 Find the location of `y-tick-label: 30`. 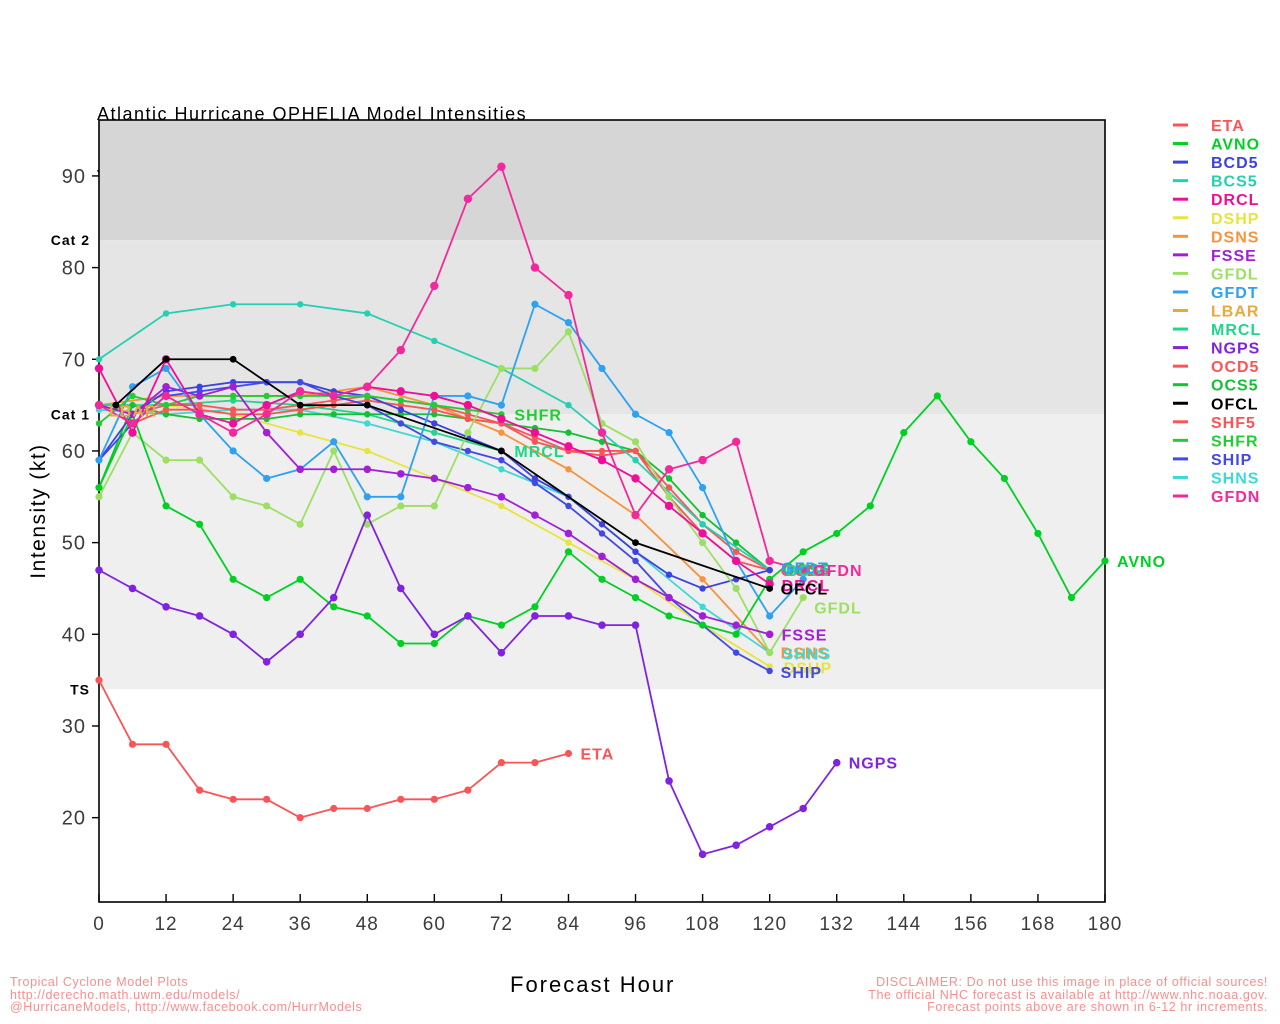

y-tick-label: 30 is located at coordinates (74, 727).